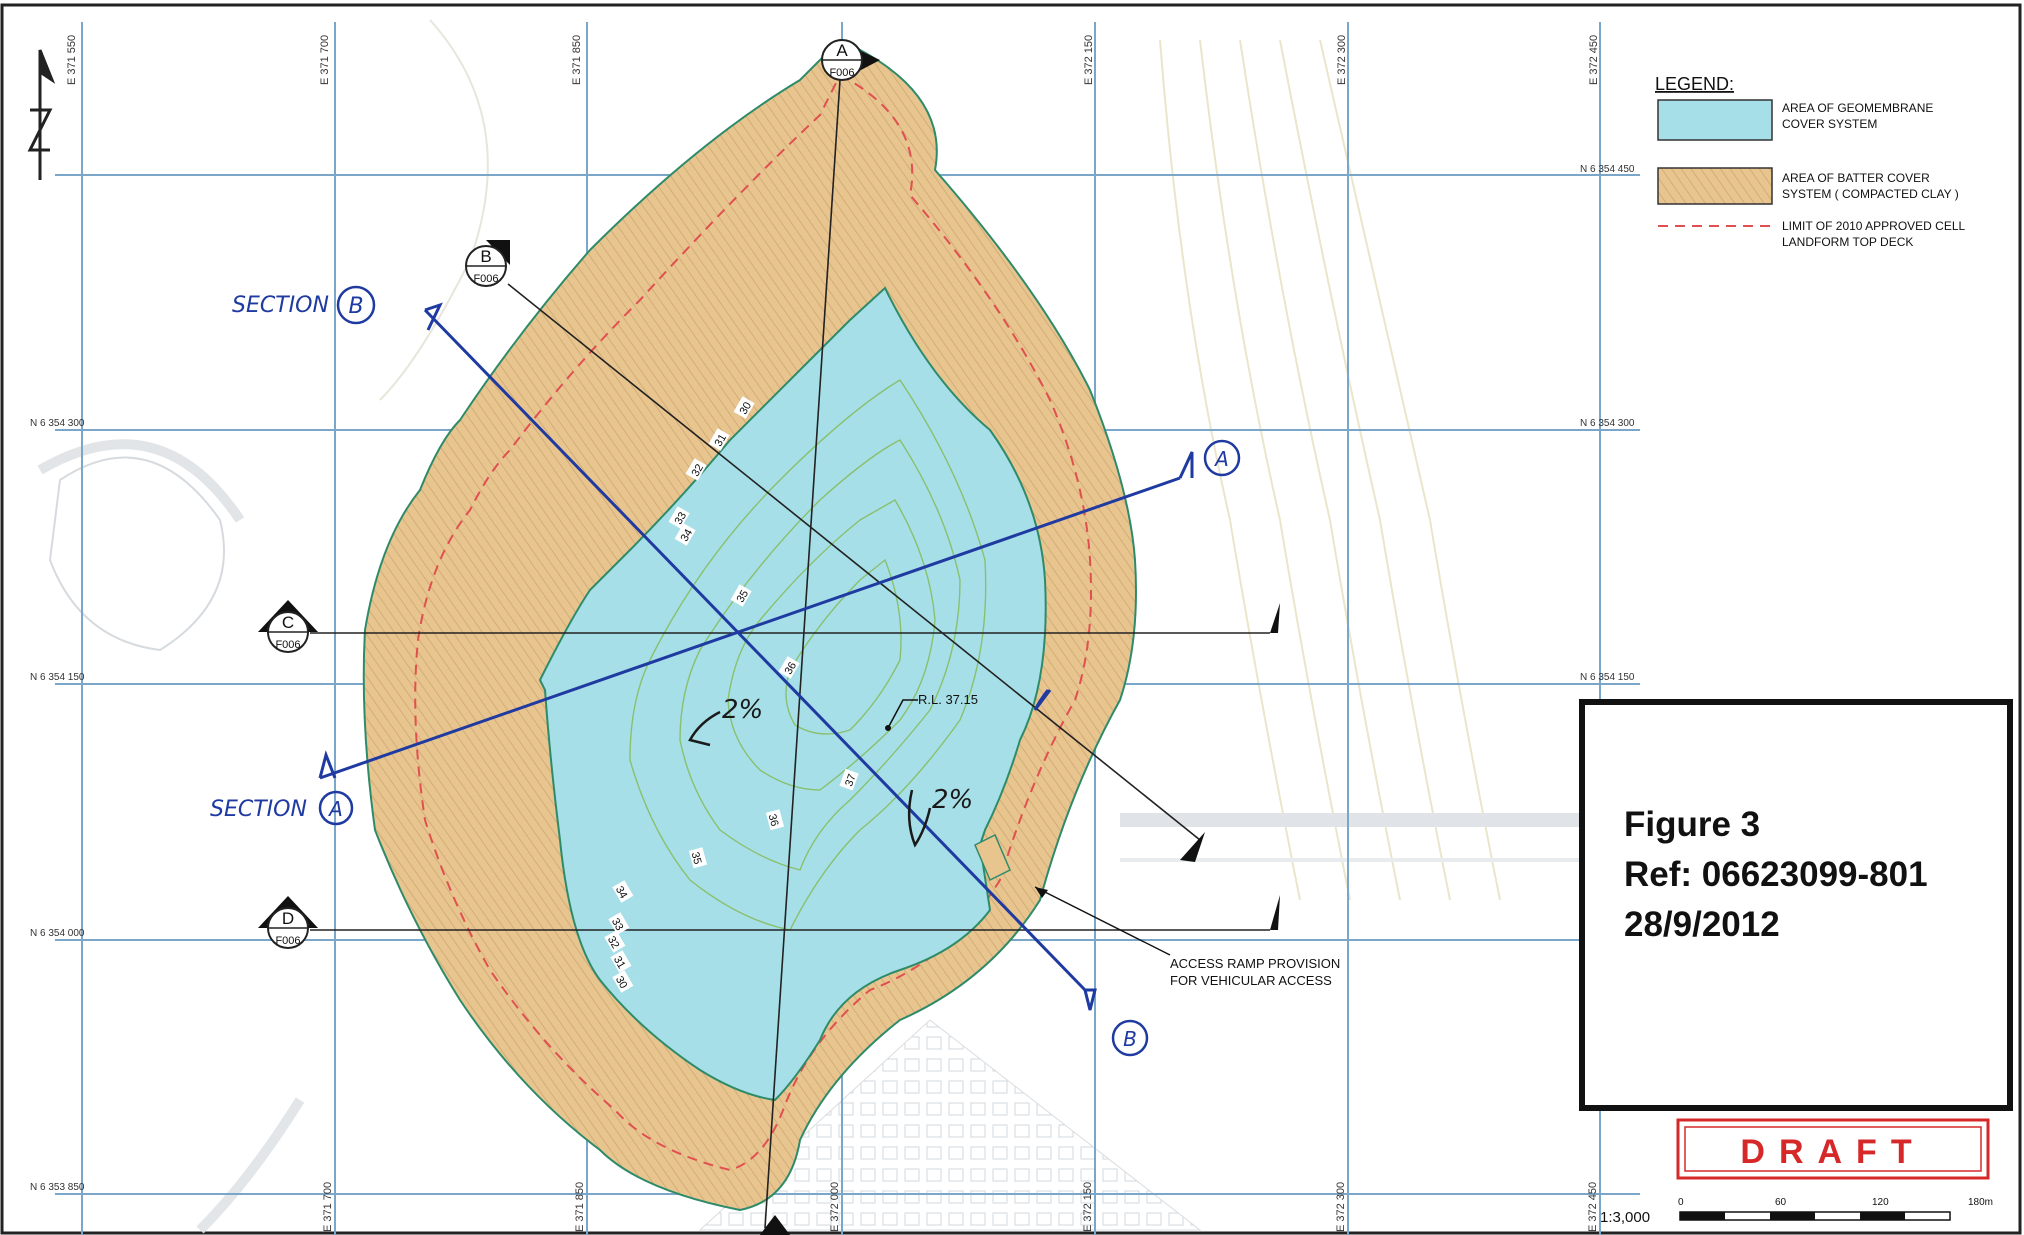  Describe the element at coordinates (1847, 242) in the screenshot. I see `legend-label: LANDFORM TOP DECK` at that location.